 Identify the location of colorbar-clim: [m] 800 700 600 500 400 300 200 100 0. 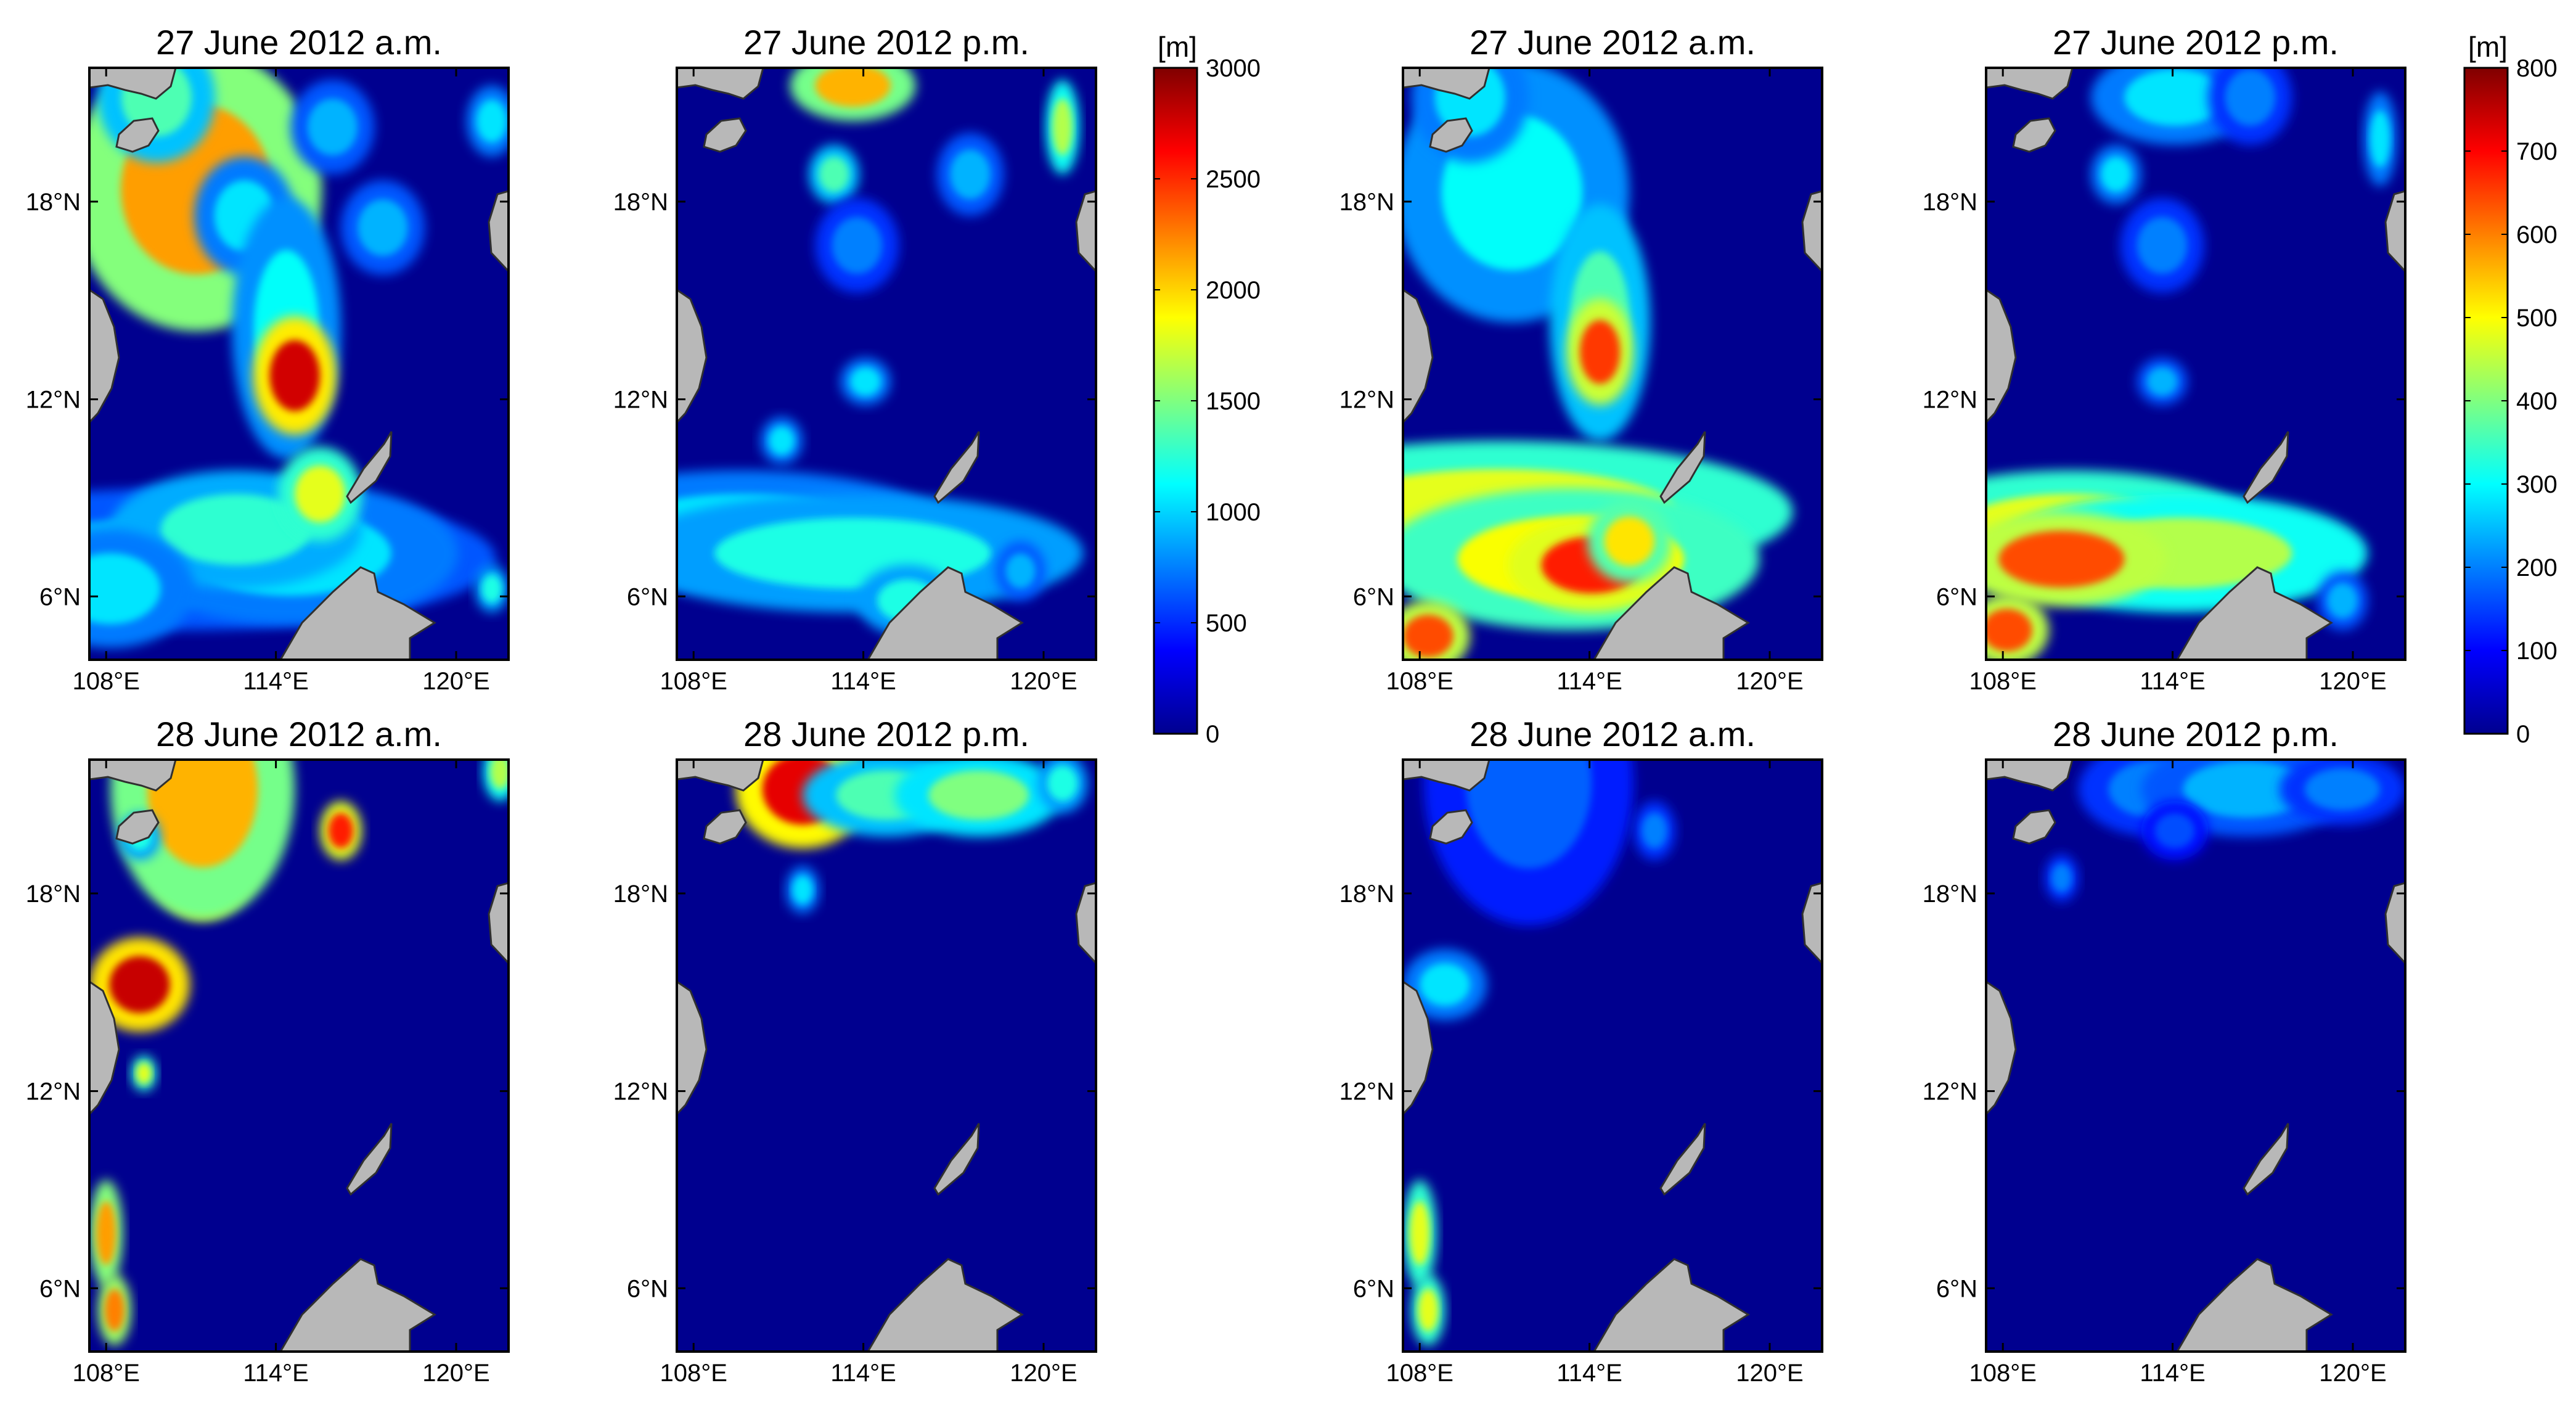
(2510, 389).